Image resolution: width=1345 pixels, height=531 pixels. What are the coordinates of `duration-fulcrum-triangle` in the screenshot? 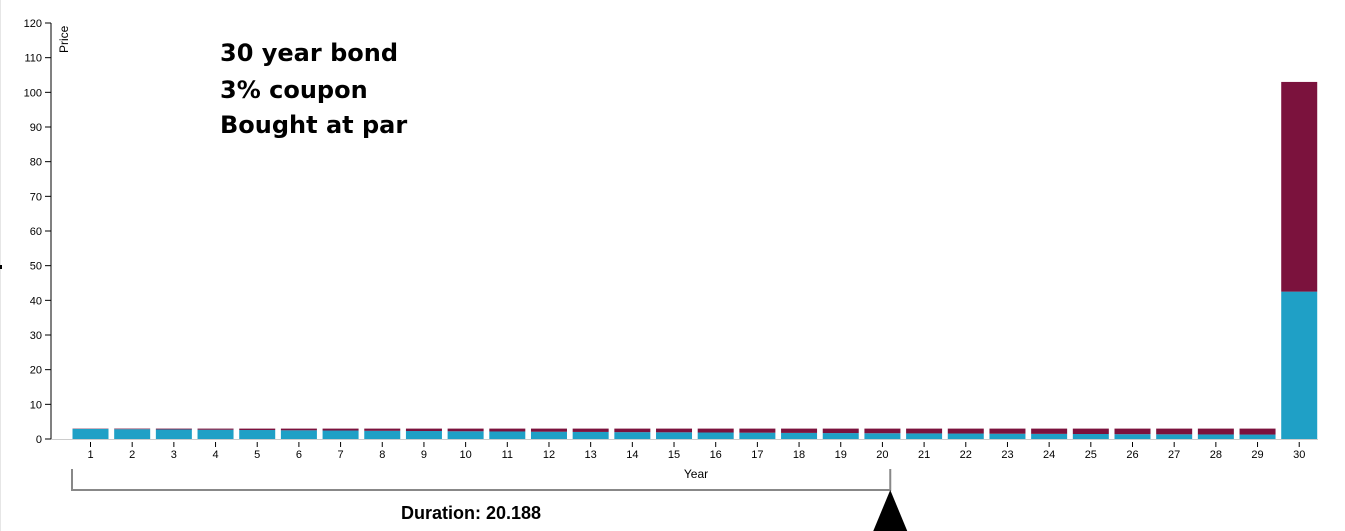 It's located at (890, 510).